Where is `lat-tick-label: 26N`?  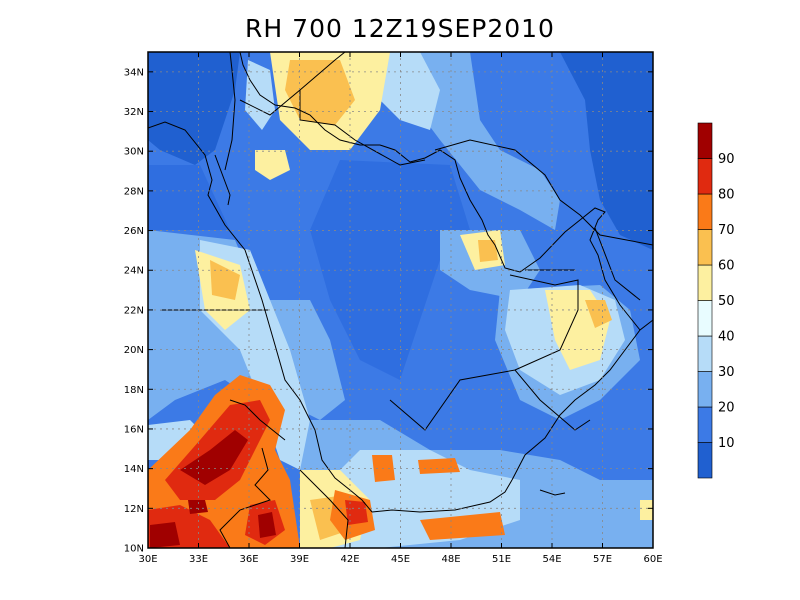
lat-tick-label: 26N is located at coordinates (134, 231).